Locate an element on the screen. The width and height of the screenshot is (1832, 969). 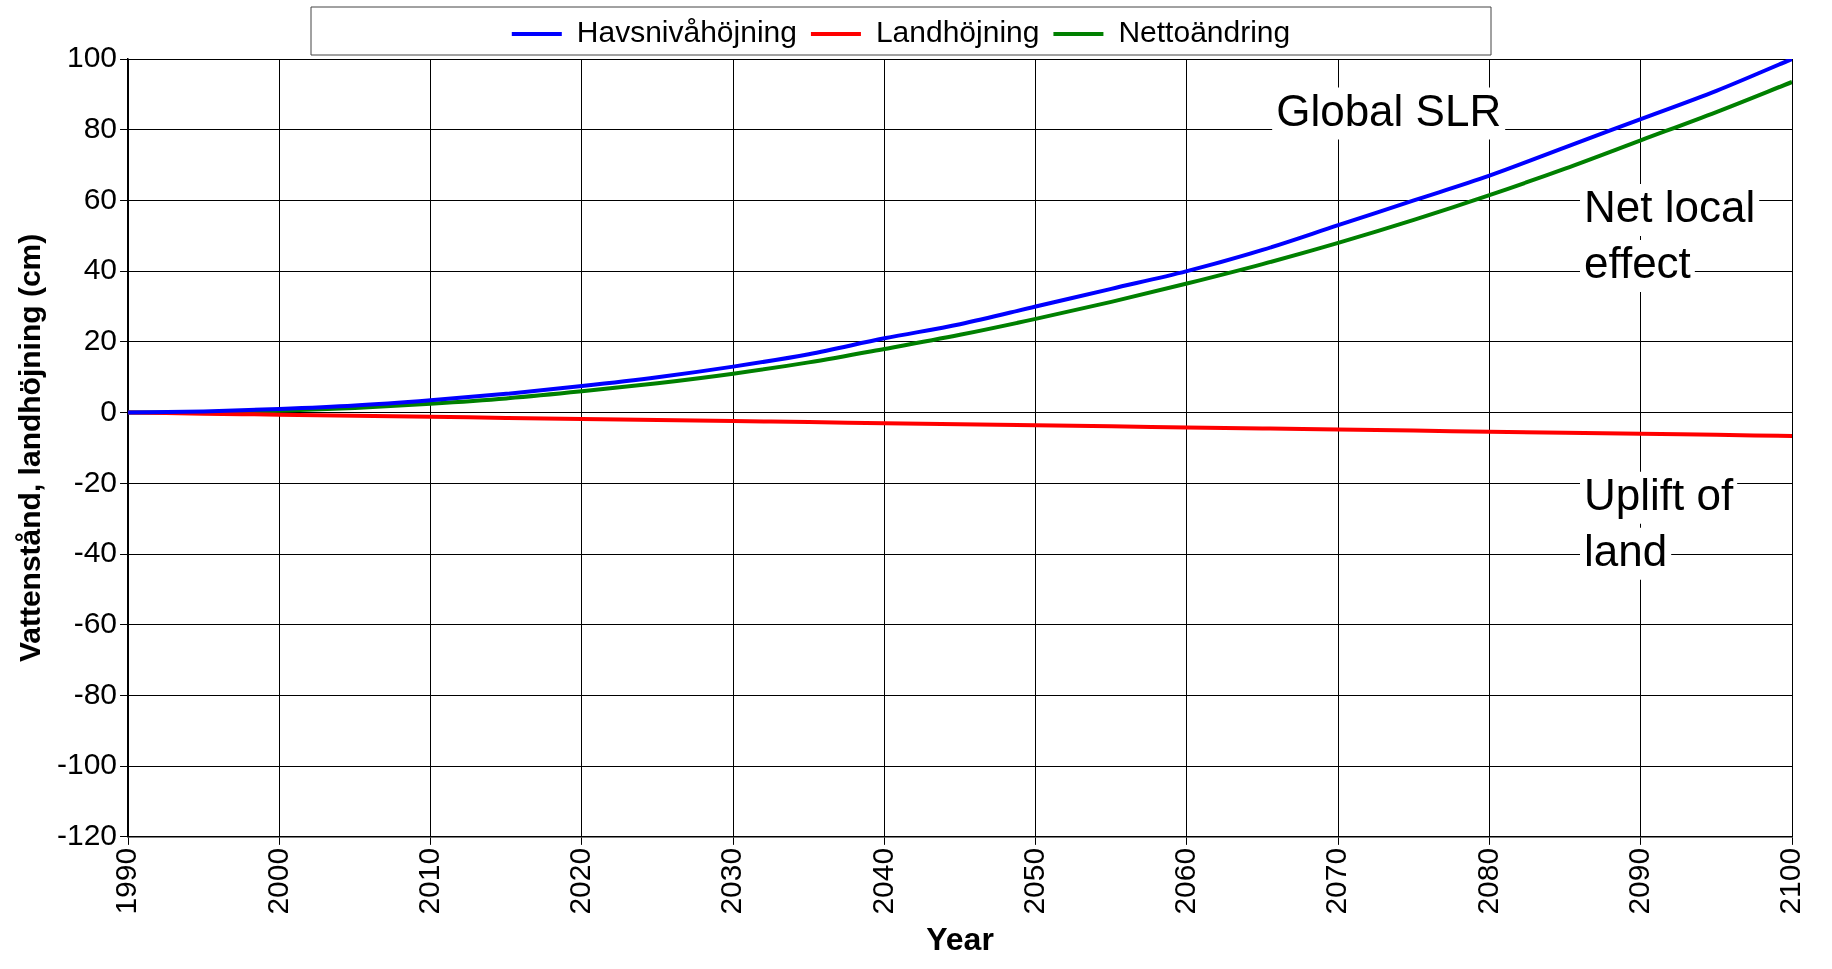
y-tick-label: -100 is located at coordinates (87, 764).